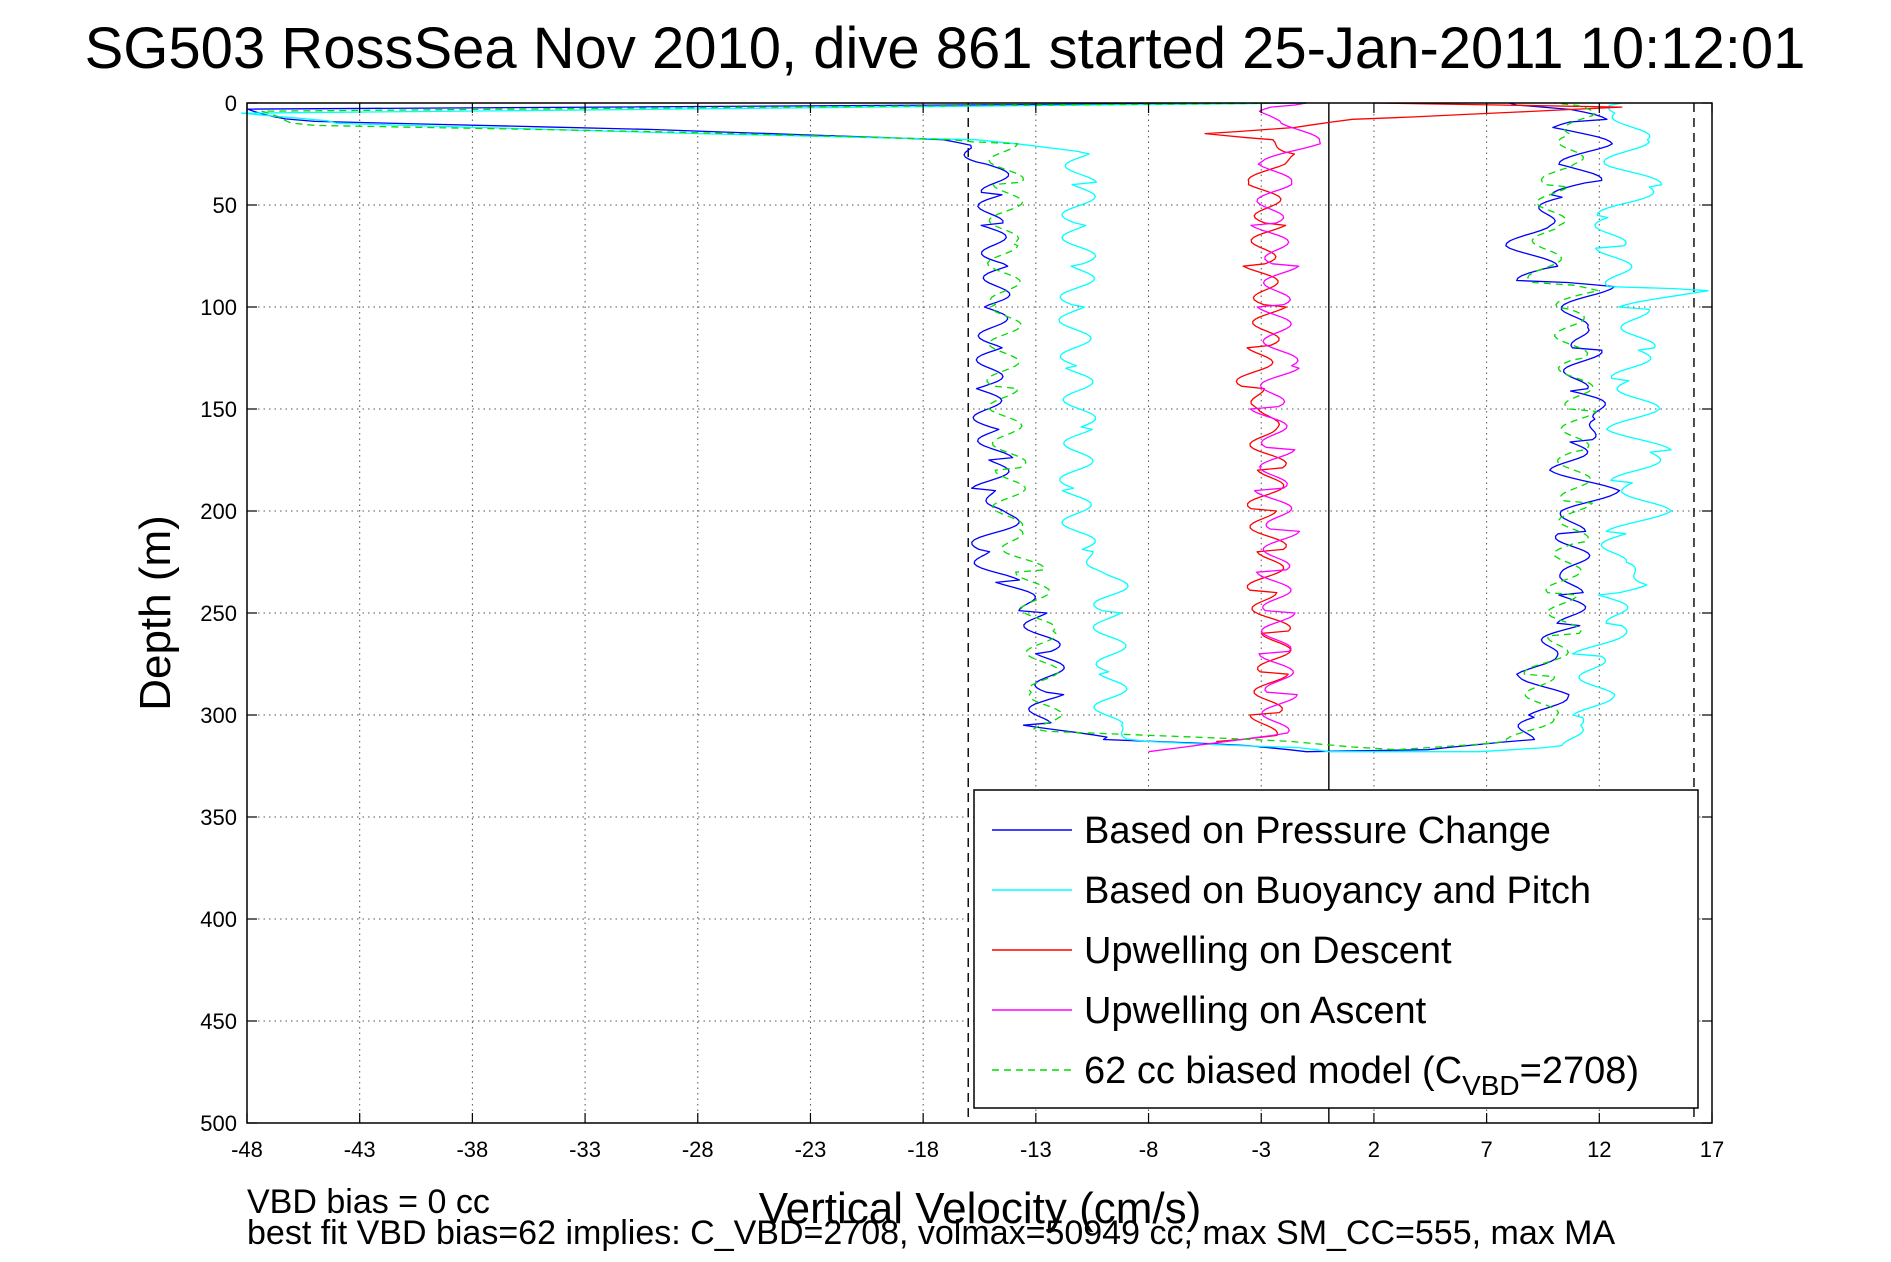 This screenshot has height=1262, width=1891. Describe the element at coordinates (218, 817) in the screenshot. I see `y-tick-label: 350` at that location.